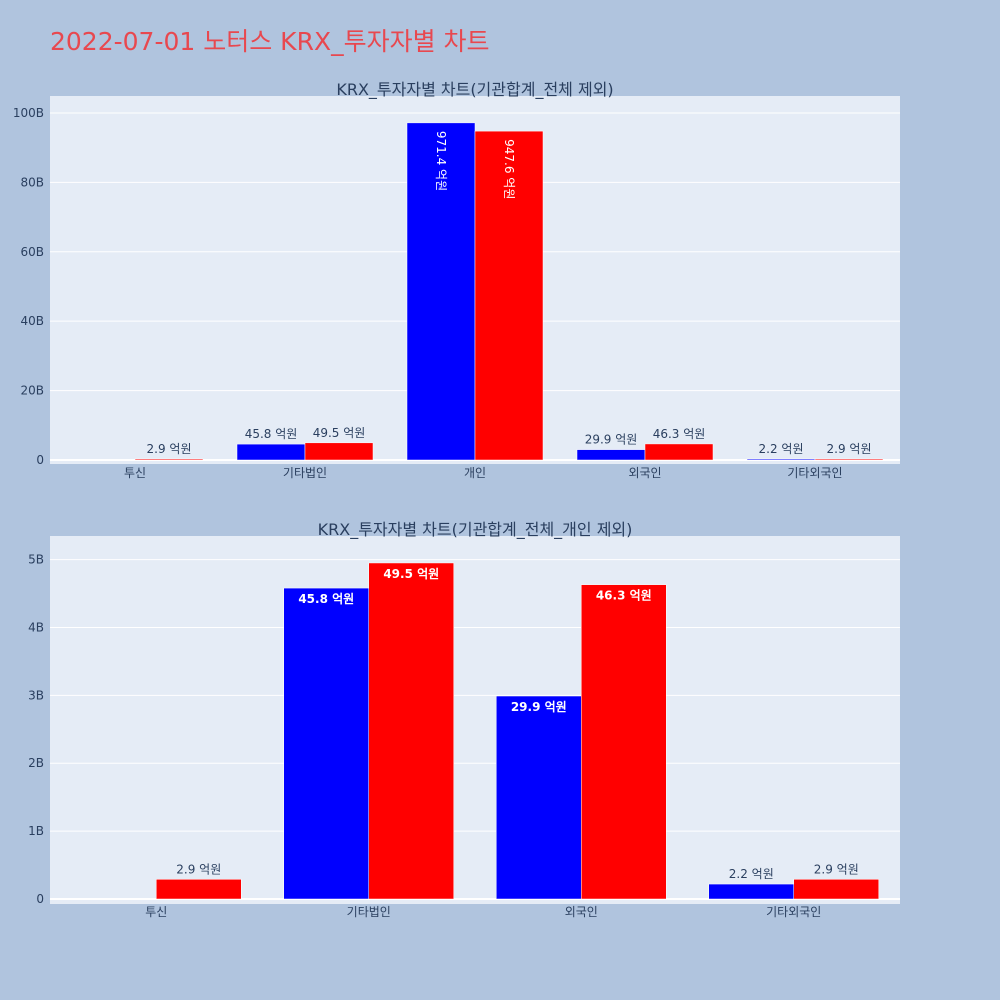 This screenshot has height=1000, width=1000. What do you see at coordinates (36, 695) in the screenshot?
I see `y-tick-label: 3B` at bounding box center [36, 695].